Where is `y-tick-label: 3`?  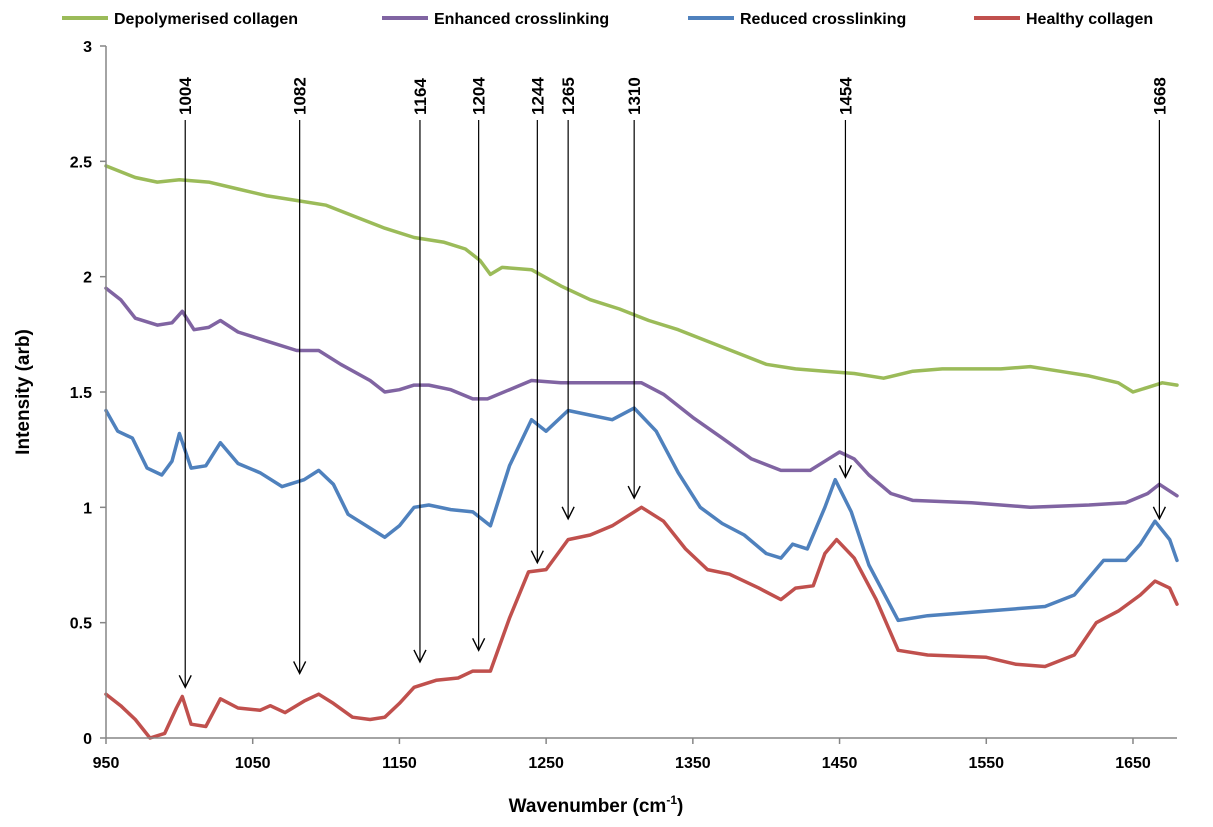
y-tick-label: 3 is located at coordinates (87, 47).